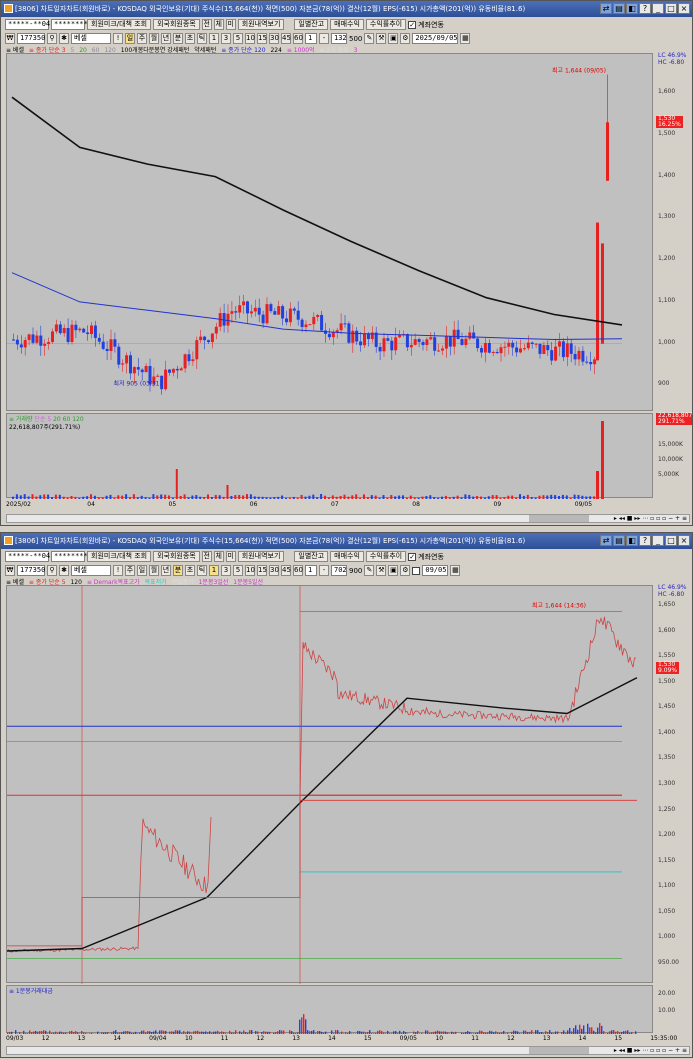  What do you see at coordinates (206, 24) in the screenshot?
I see `tab-all: 전` at bounding box center [206, 24].